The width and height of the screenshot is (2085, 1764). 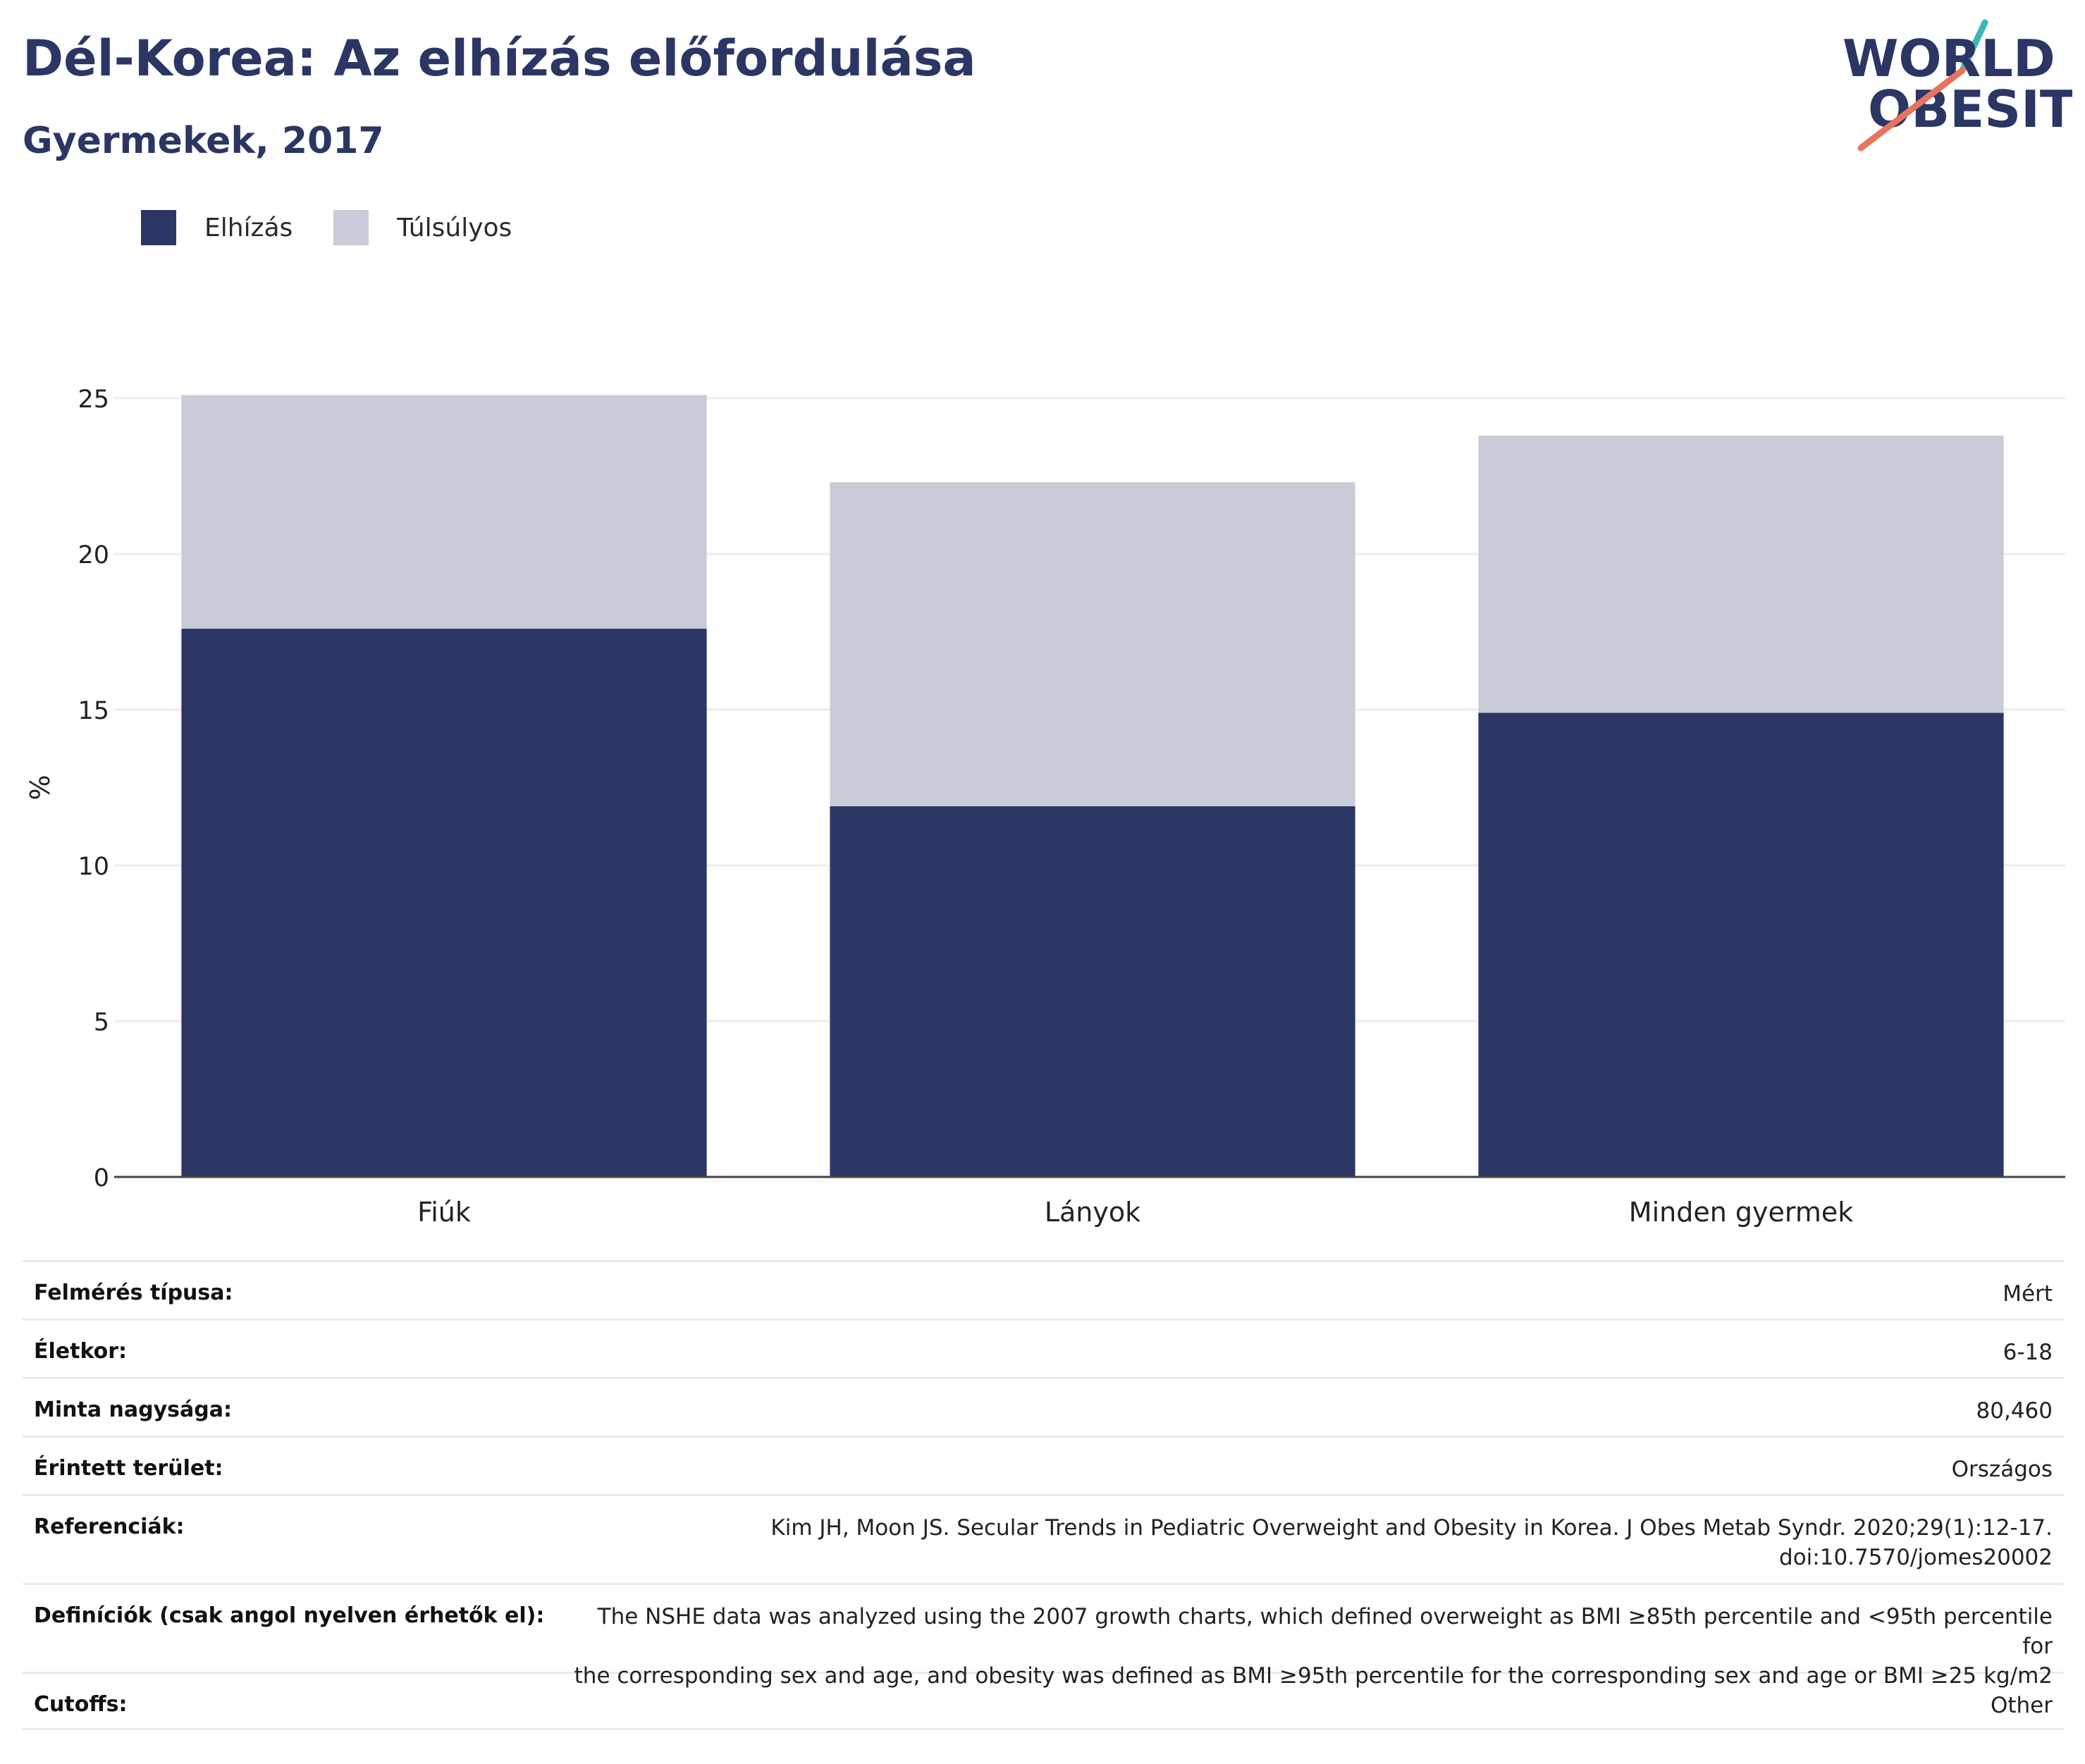 What do you see at coordinates (101, 1178) in the screenshot?
I see `y-tick-label: 0` at bounding box center [101, 1178].